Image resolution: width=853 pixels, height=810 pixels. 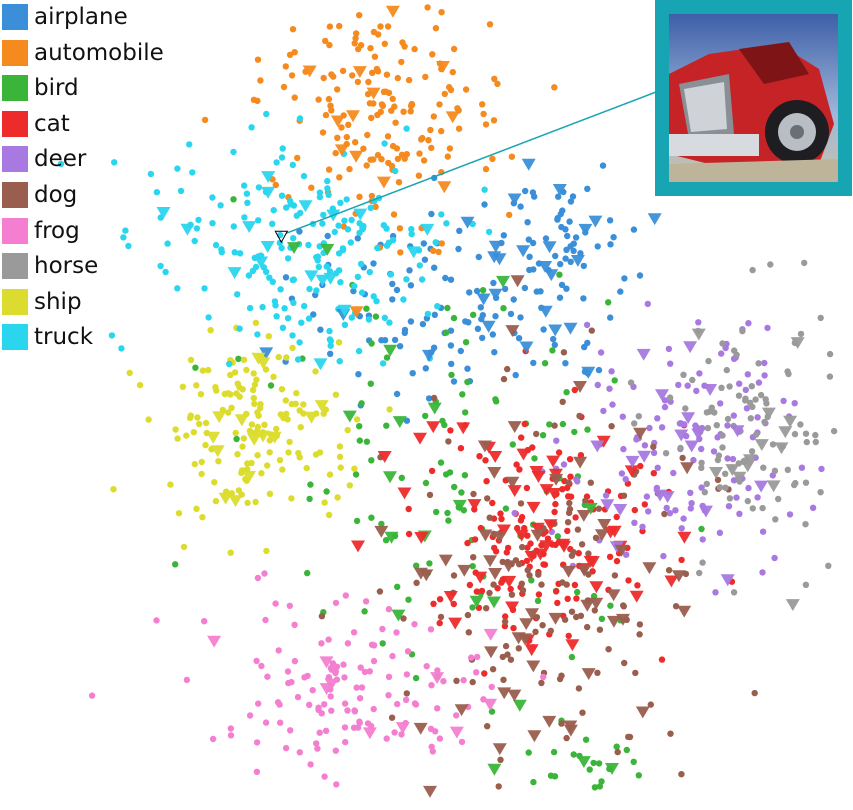 What do you see at coordinates (383, 182) in the screenshot?
I see `highlighted-point-automobile` at bounding box center [383, 182].